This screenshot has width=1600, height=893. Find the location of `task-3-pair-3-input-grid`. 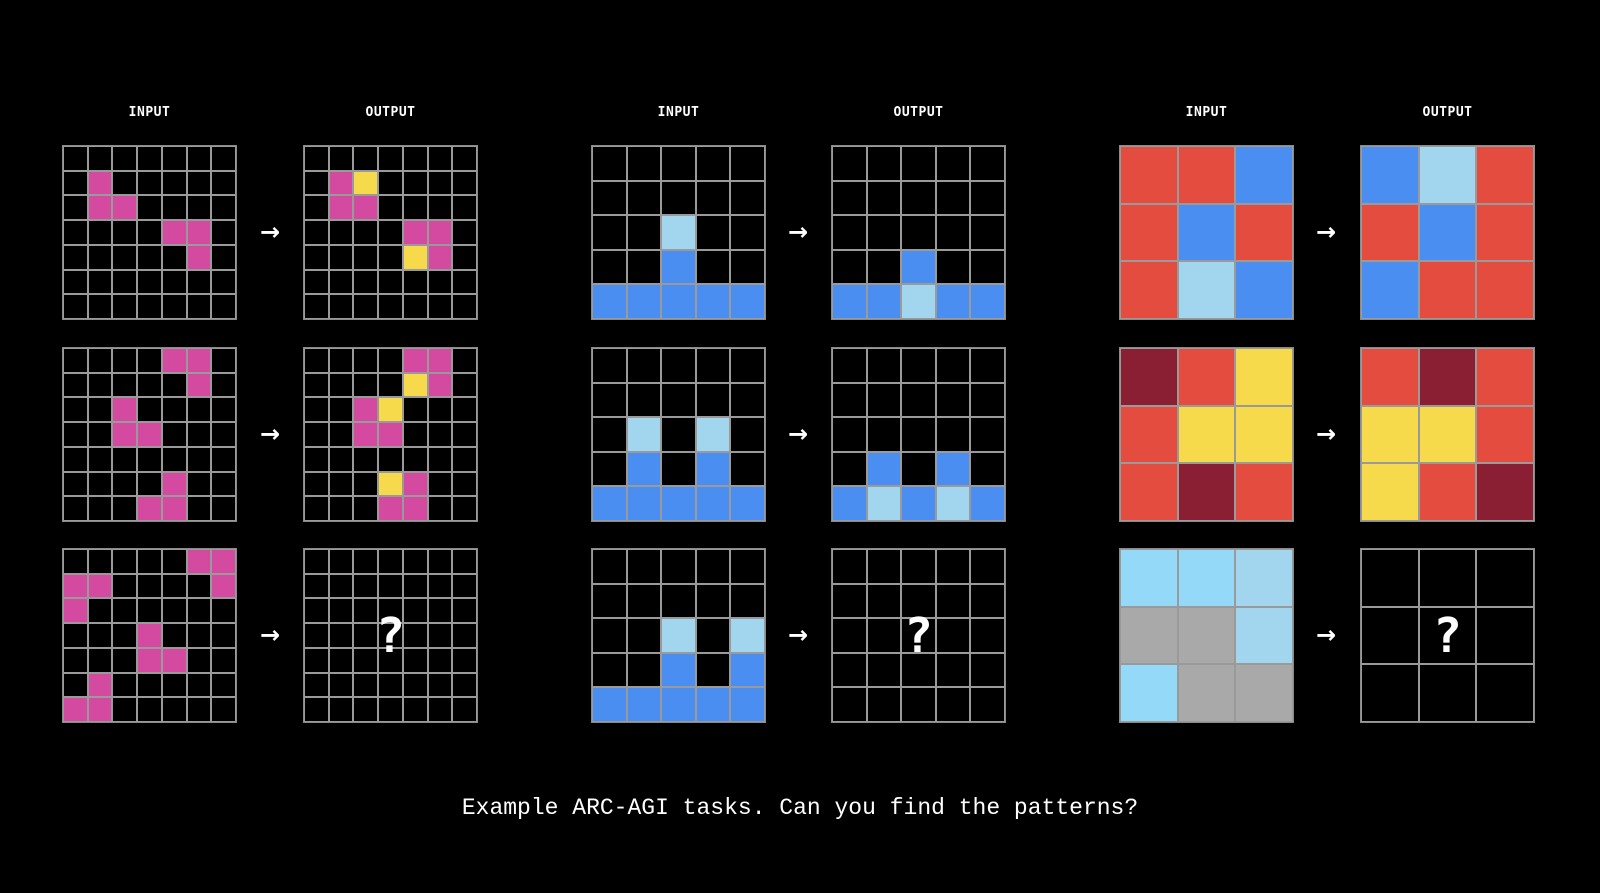

task-3-pair-3-input-grid is located at coordinates (1206, 635).